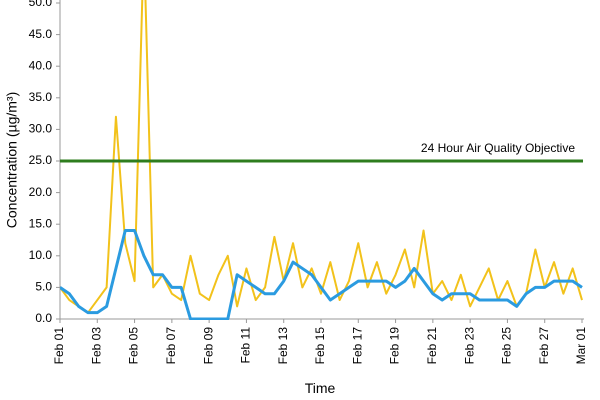  I want to click on x-tick-label: Feb 17, so click(357, 346).